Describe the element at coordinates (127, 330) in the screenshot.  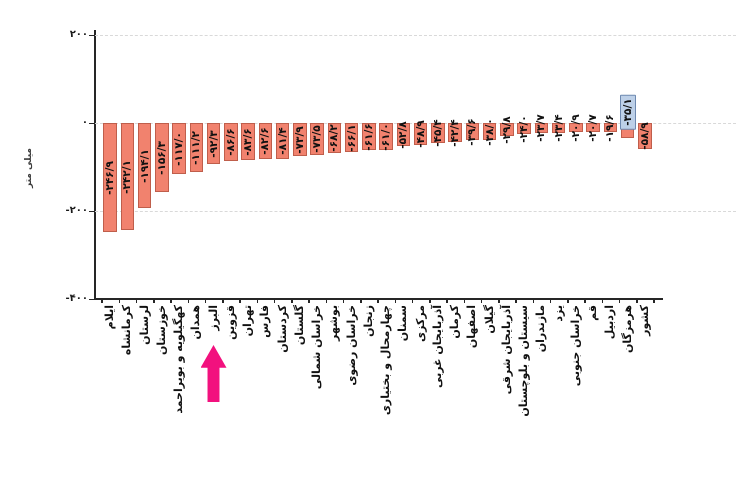
I see `category-label: کرمانشاه` at that location.